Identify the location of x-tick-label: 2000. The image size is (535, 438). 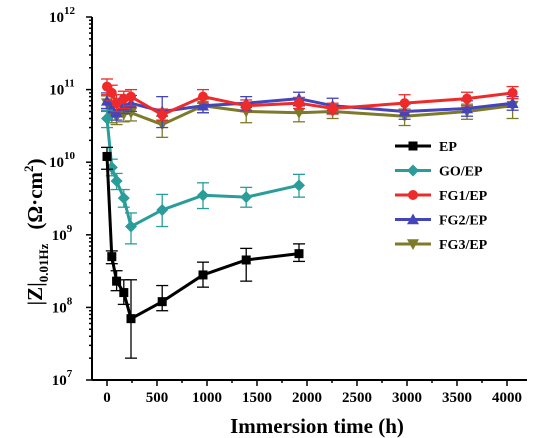
(307, 398).